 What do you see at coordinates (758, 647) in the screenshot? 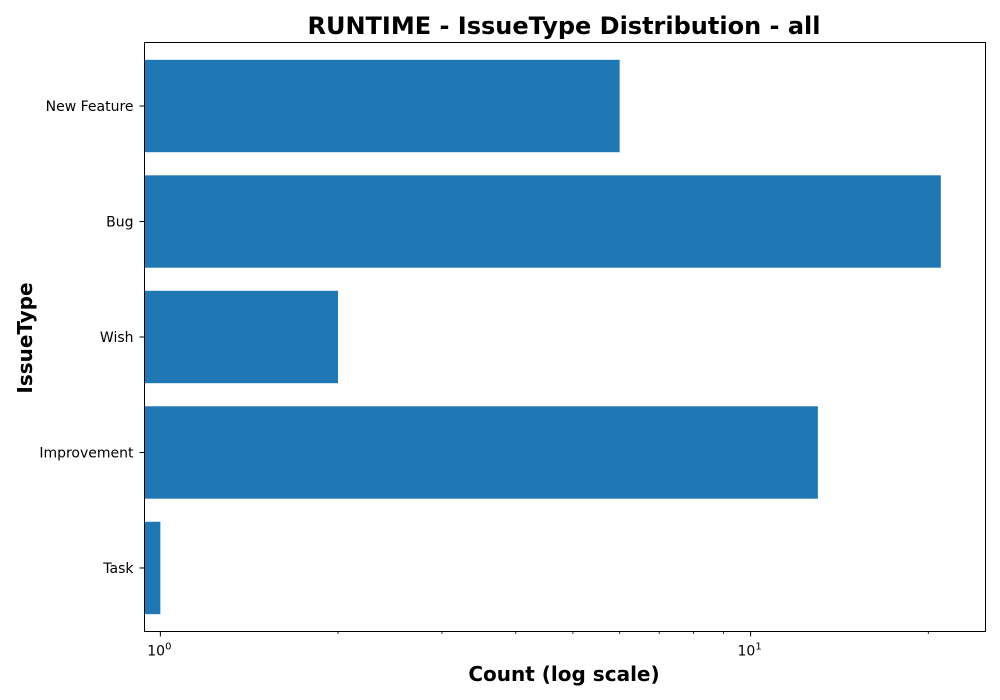
I see `x-tick-label-exponent: 1` at bounding box center [758, 647].